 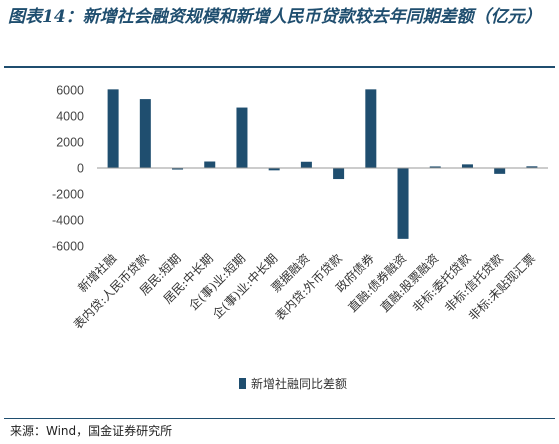 What do you see at coordinates (80, 169) in the screenshot?
I see `y-tick-label: 0` at bounding box center [80, 169].